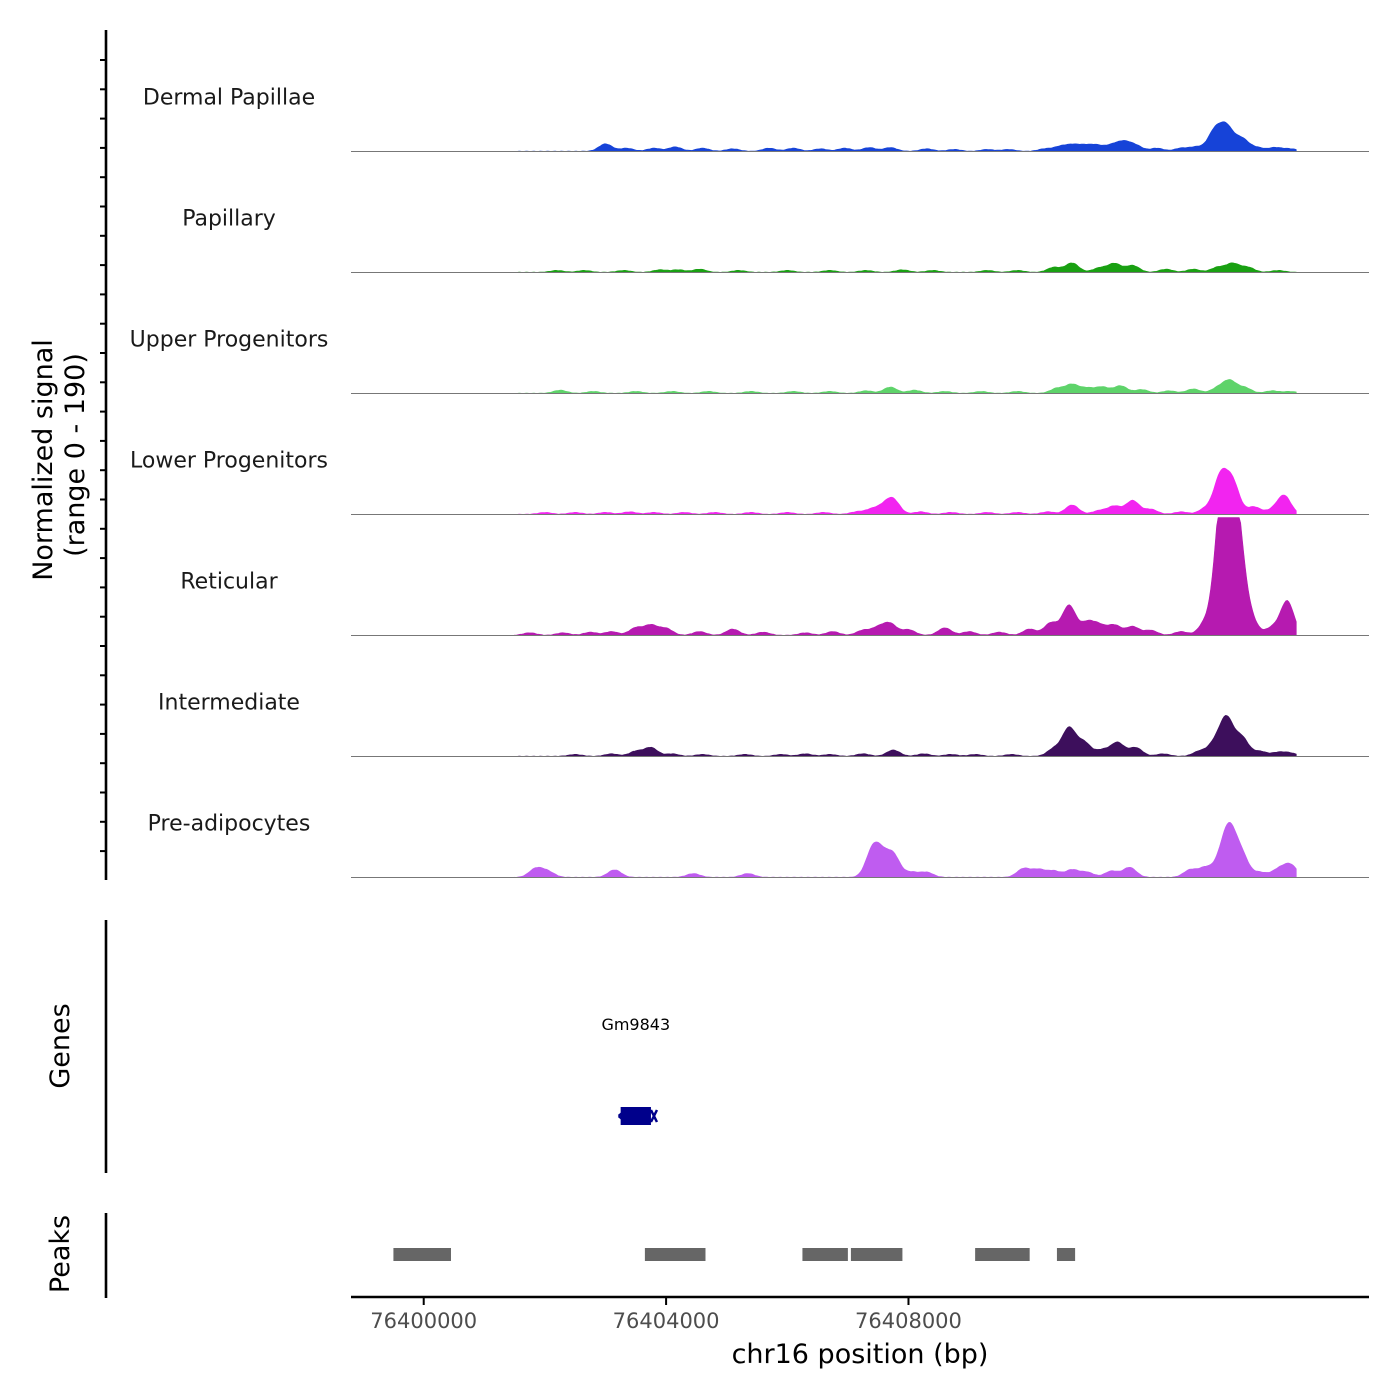 The width and height of the screenshot is (1400, 1400). I want to click on signal-y-axis-ticks, so click(103, 456).